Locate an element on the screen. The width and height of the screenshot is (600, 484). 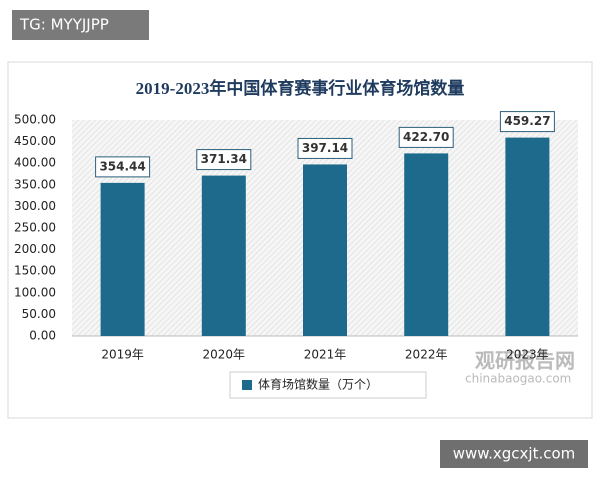
value-label: 422.70 is located at coordinates (426, 137).